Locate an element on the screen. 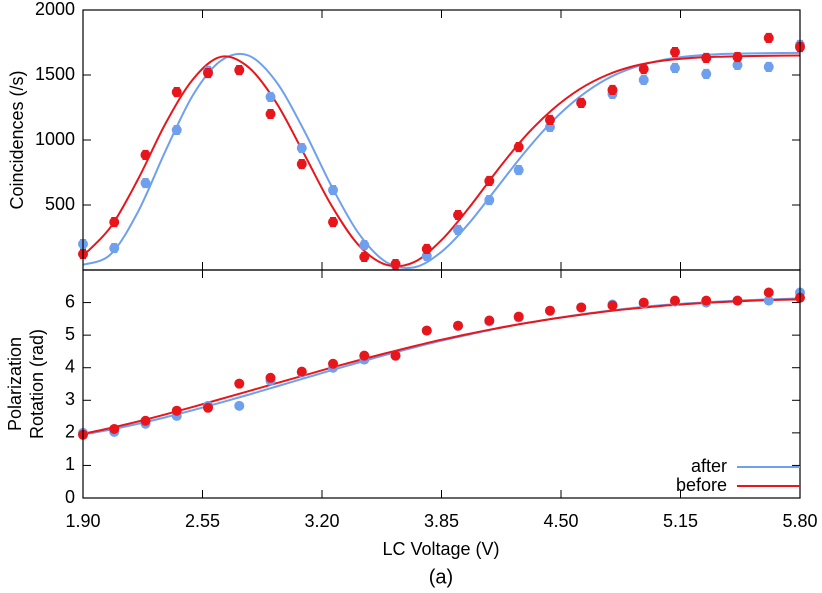  y-tick-label: 0 is located at coordinates (70, 497).